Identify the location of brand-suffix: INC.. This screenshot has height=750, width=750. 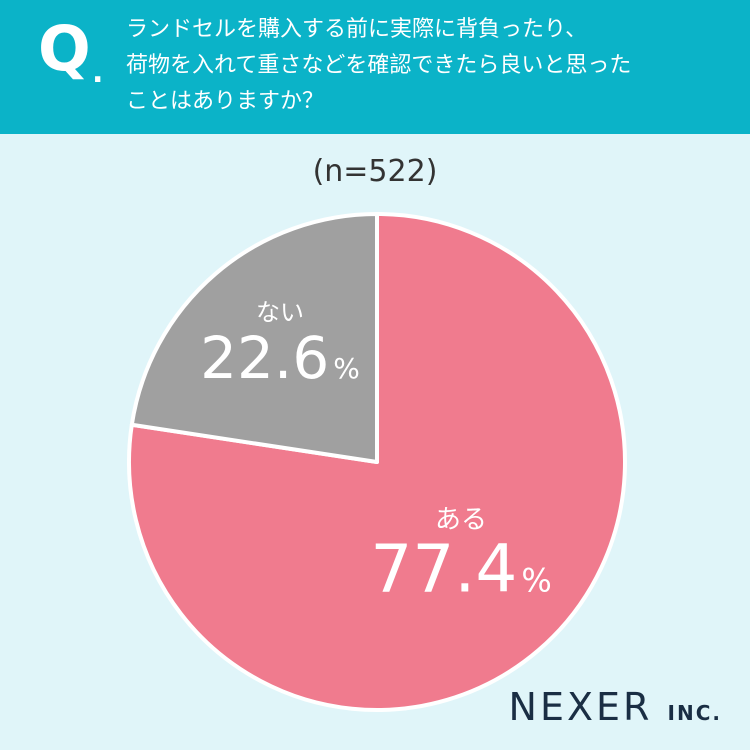
(694, 713).